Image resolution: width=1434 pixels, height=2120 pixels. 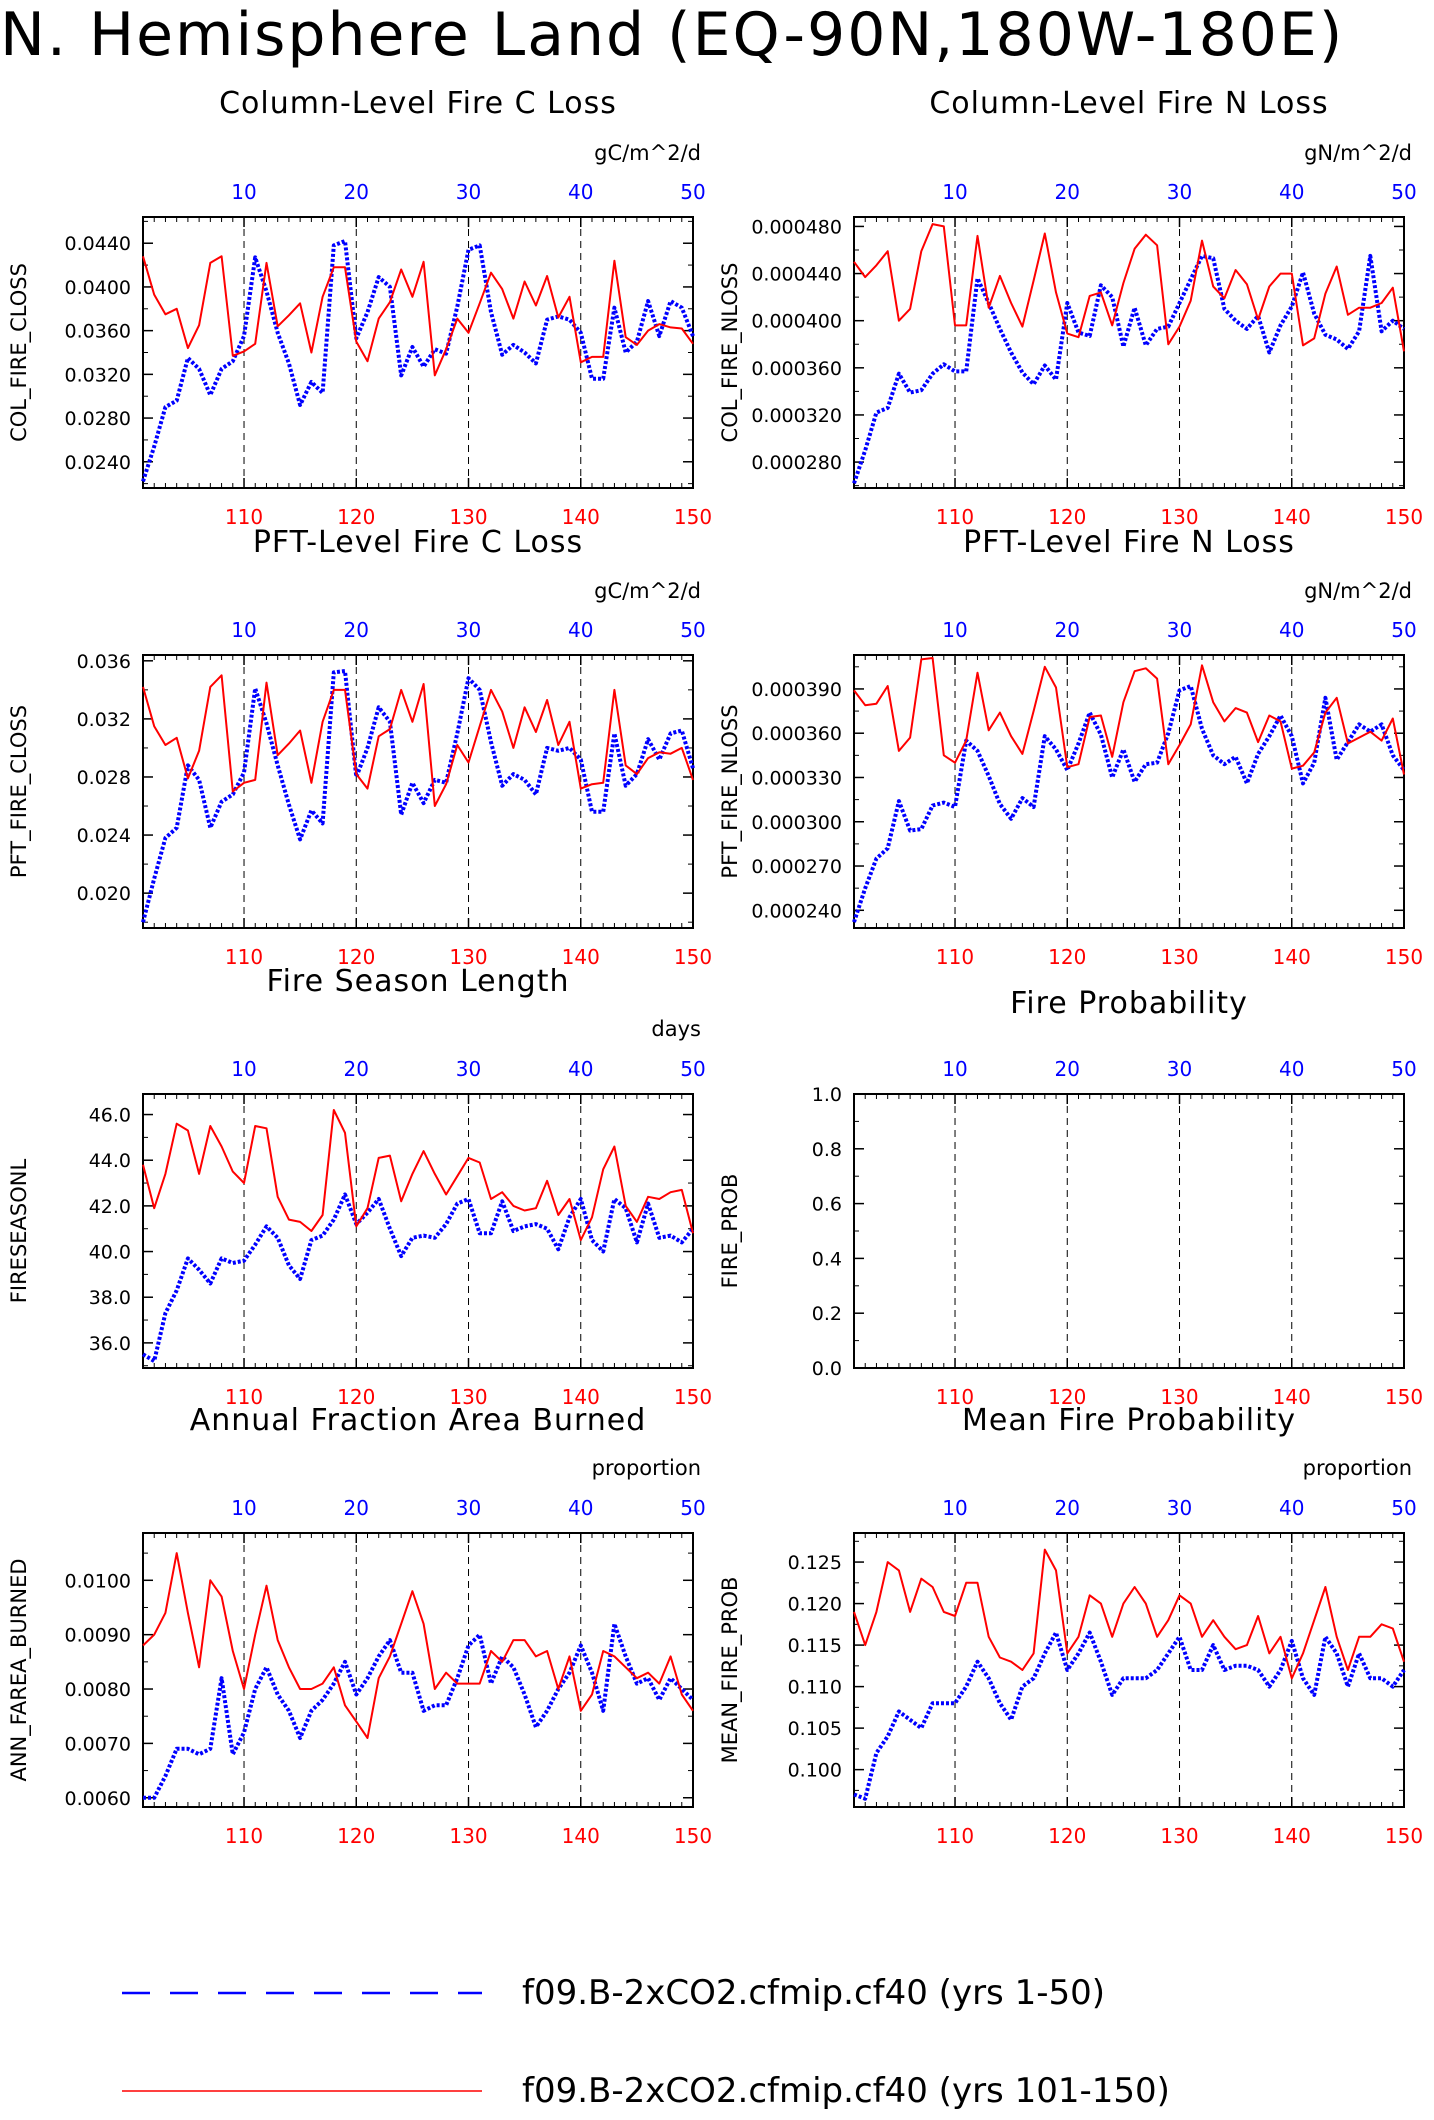 What do you see at coordinates (827, 1314) in the screenshot?
I see `y-tick-label: 0.2` at bounding box center [827, 1314].